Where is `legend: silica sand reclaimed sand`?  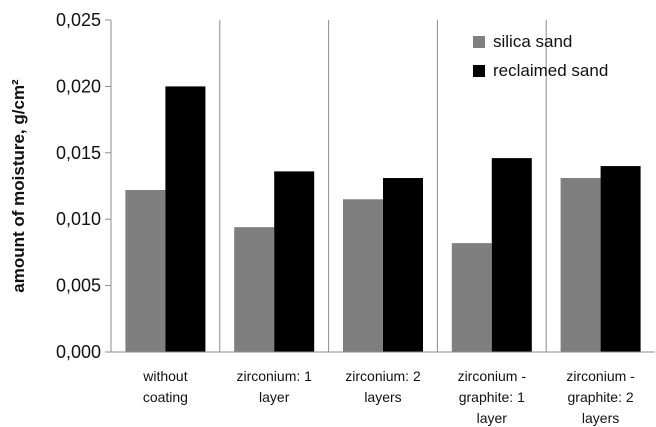 legend: silica sand reclaimed sand is located at coordinates (540, 56).